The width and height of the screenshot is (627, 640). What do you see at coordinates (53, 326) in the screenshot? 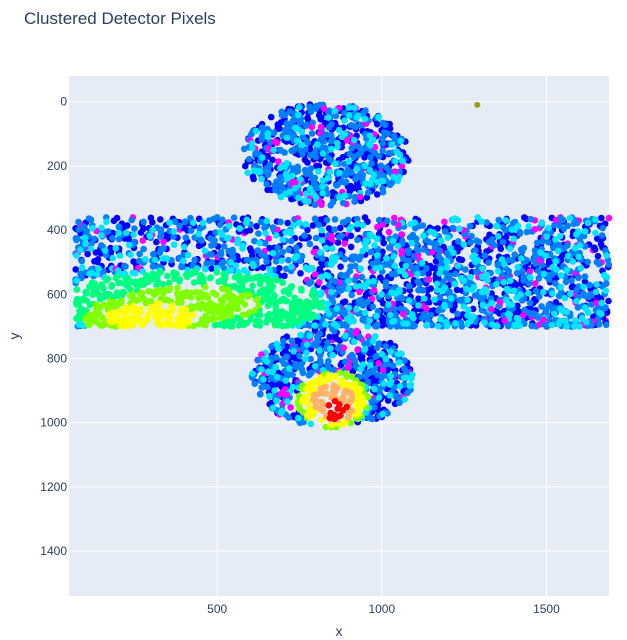
I see `y-axis-ticks: 0 200 400 600 800 1000 1200 1400` at bounding box center [53, 326].